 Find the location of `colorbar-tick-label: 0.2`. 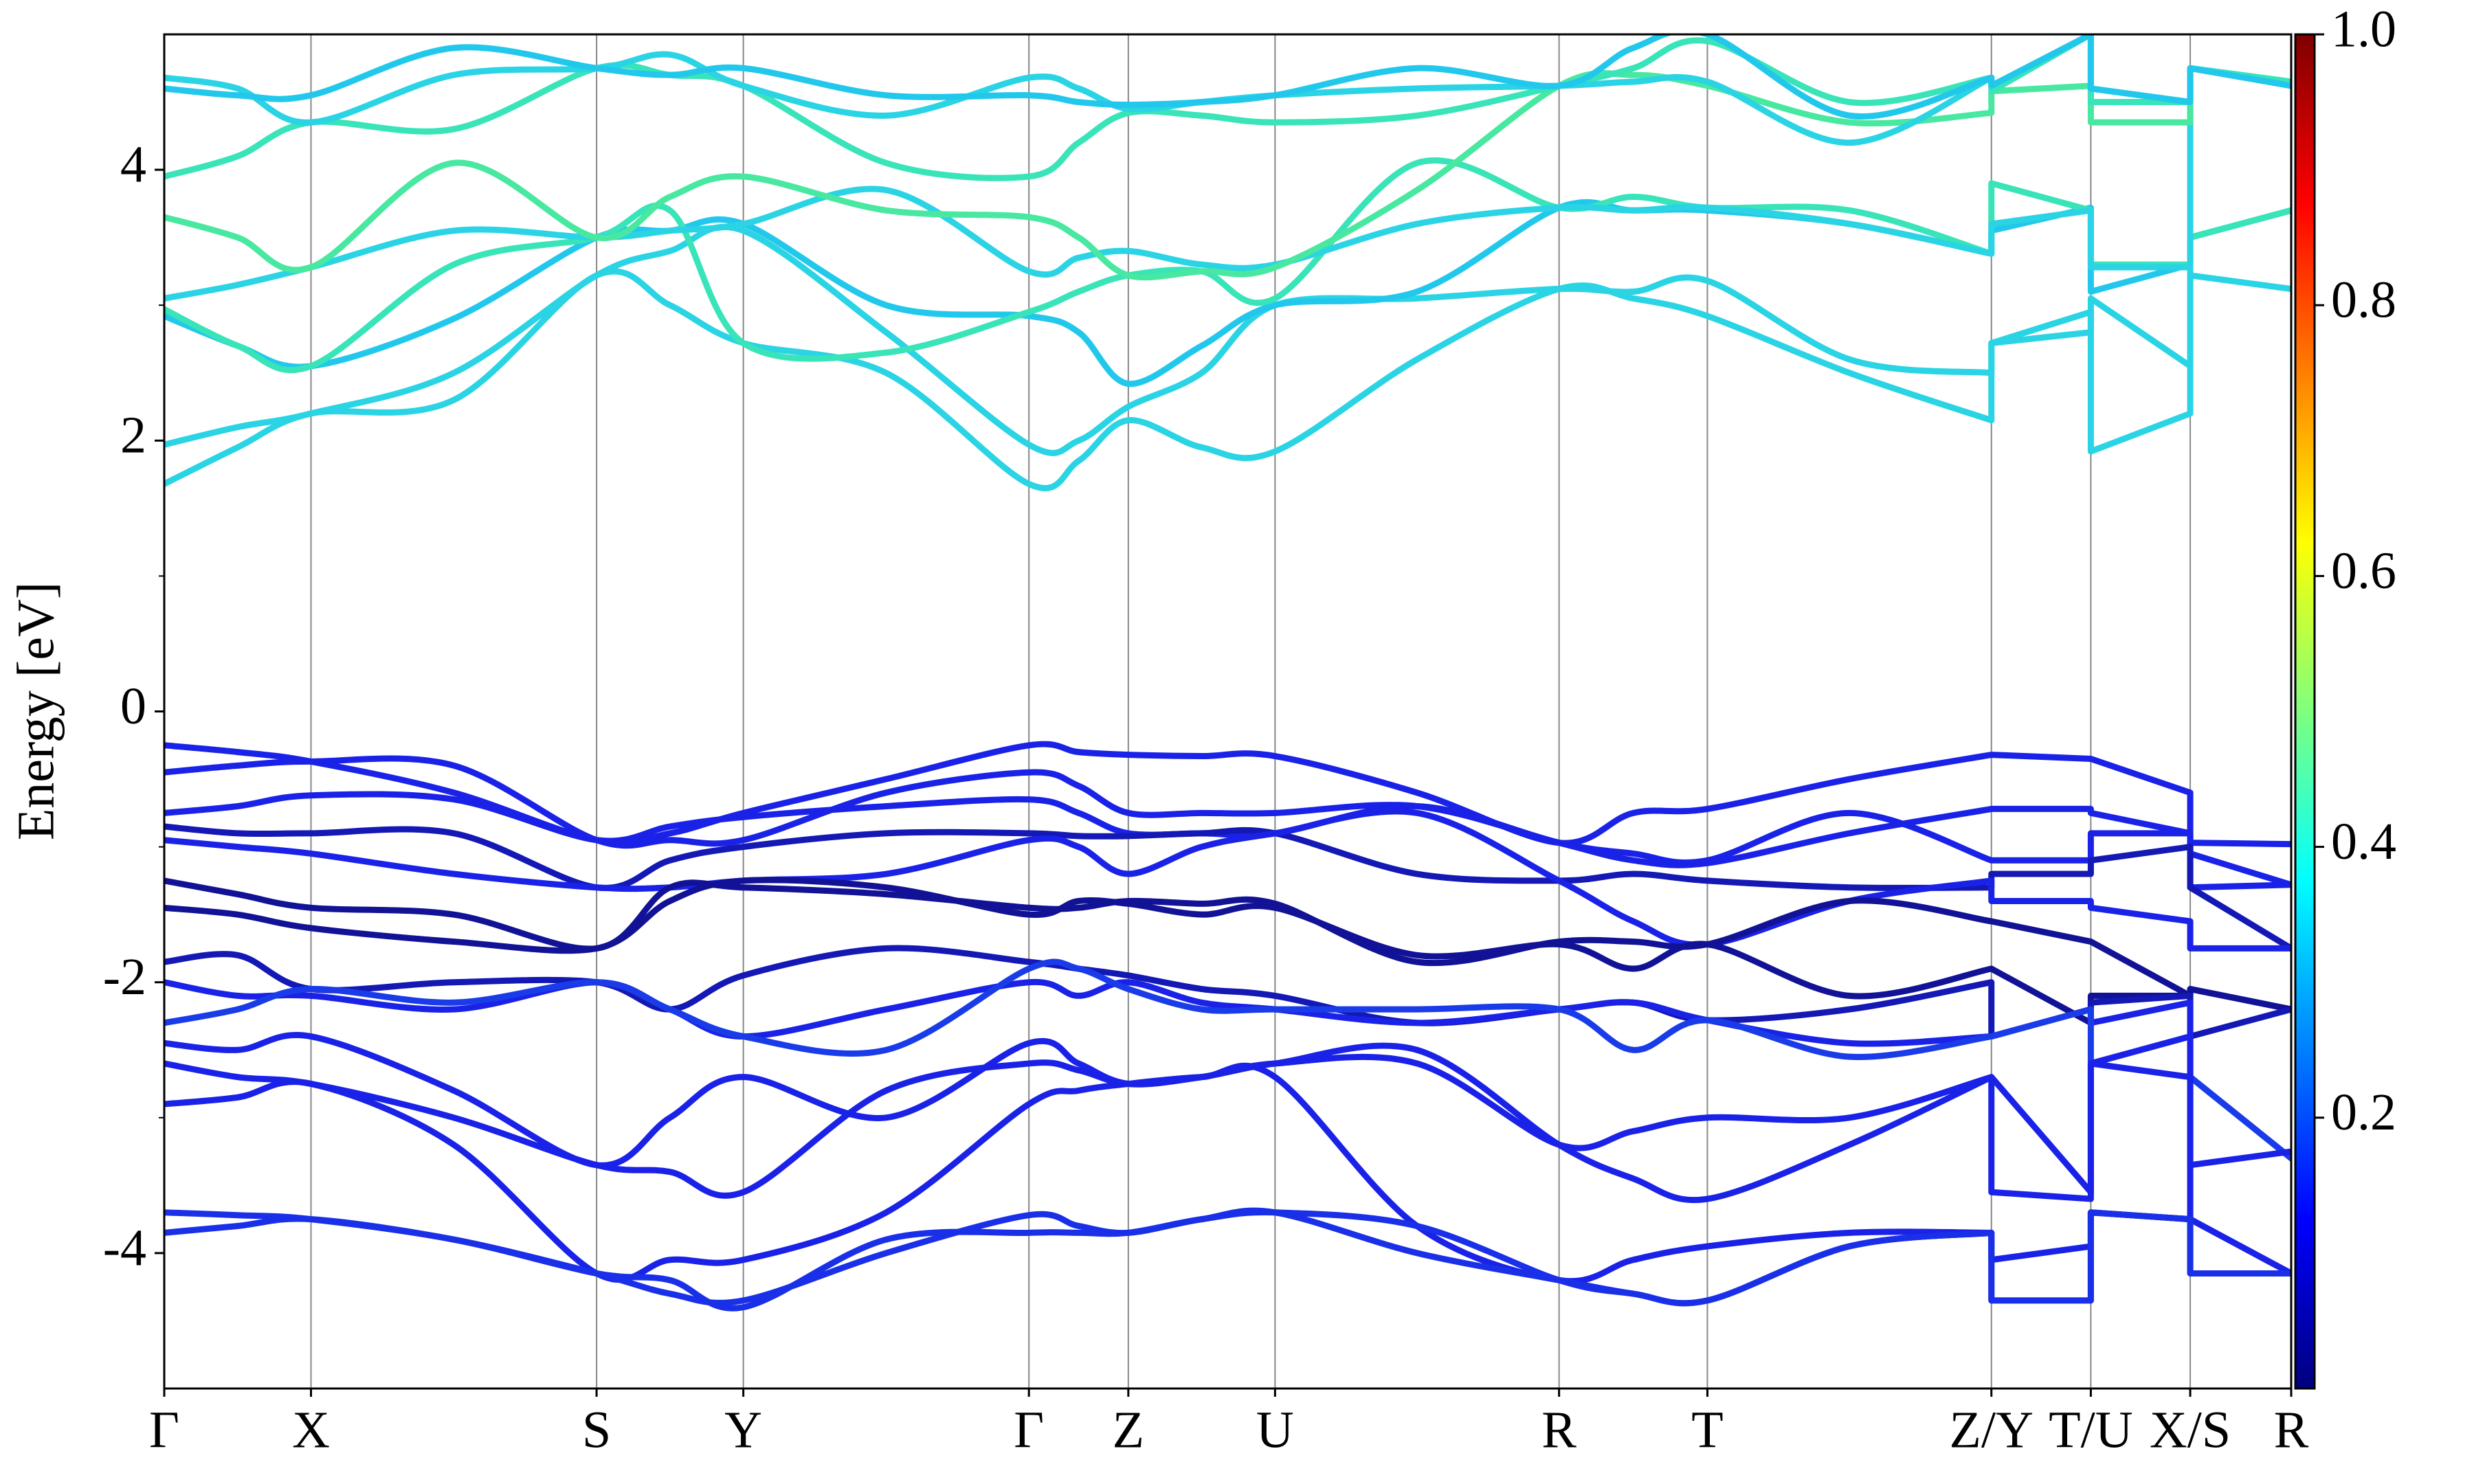

colorbar-tick-label: 0.2 is located at coordinates (2363, 1112).